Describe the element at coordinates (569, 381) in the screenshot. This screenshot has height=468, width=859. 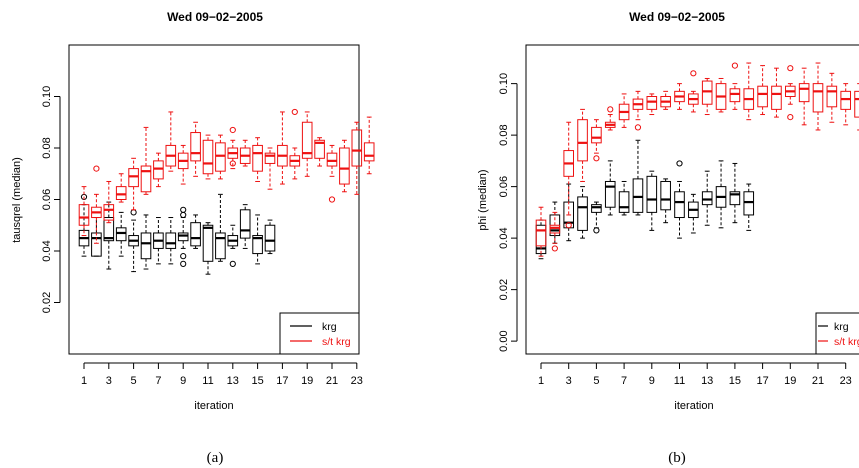
I see `x-tick-label: 3` at that location.